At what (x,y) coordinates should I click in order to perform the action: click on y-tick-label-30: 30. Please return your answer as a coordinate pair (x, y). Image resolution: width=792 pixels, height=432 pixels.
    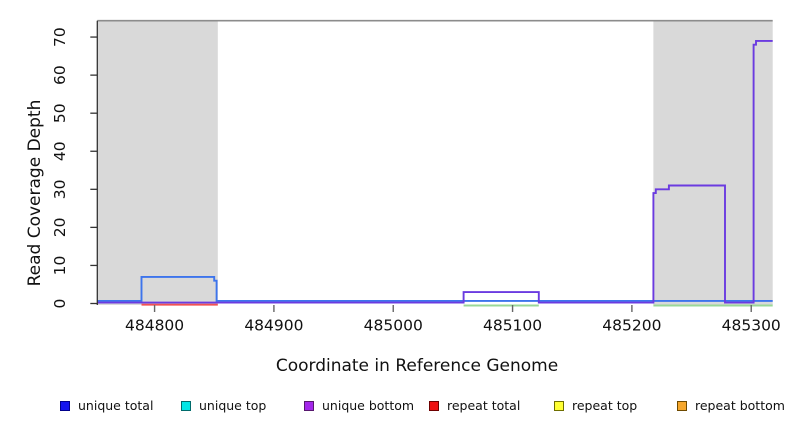
    Looking at the image, I should click on (60, 189).